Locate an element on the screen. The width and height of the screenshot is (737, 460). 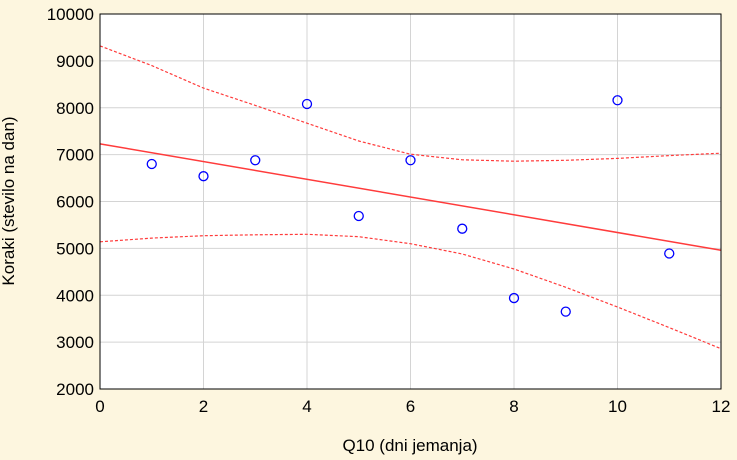
y-tick-label-1: 3000 is located at coordinates (75, 342).